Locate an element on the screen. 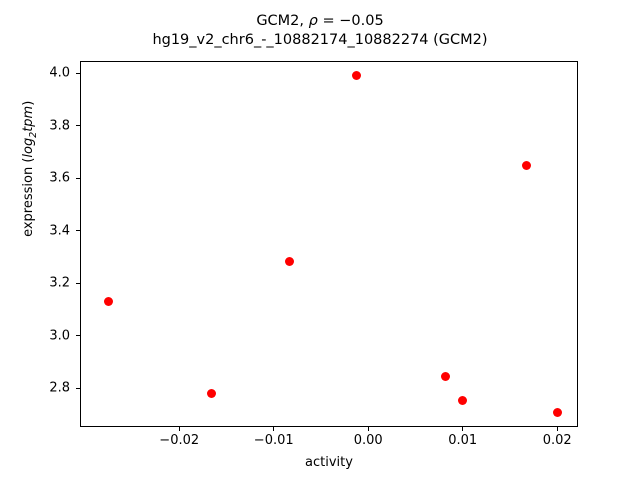 The width and height of the screenshot is (640, 480). y-axis-tick-label: 3.2 is located at coordinates (59, 283).